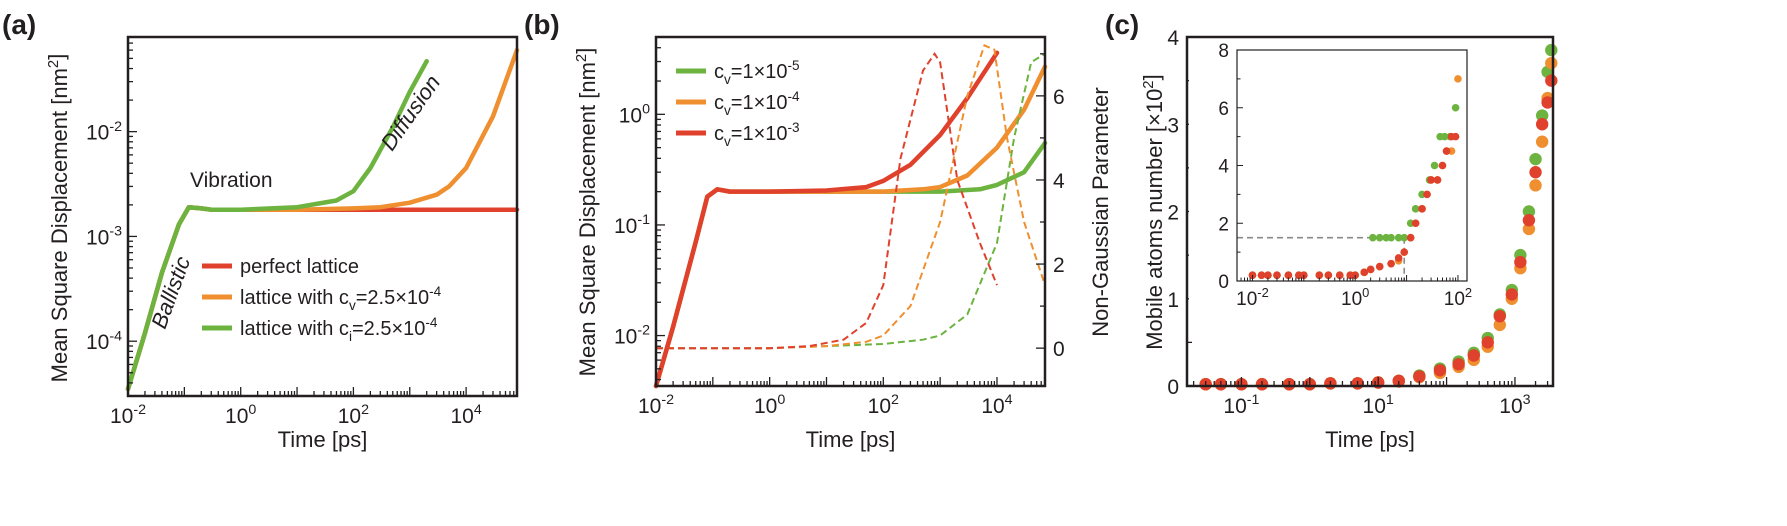 Image resolution: width=1787 pixels, height=526 pixels. What do you see at coordinates (1173, 38) in the screenshot?
I see `y-tick-label: 4` at bounding box center [1173, 38].